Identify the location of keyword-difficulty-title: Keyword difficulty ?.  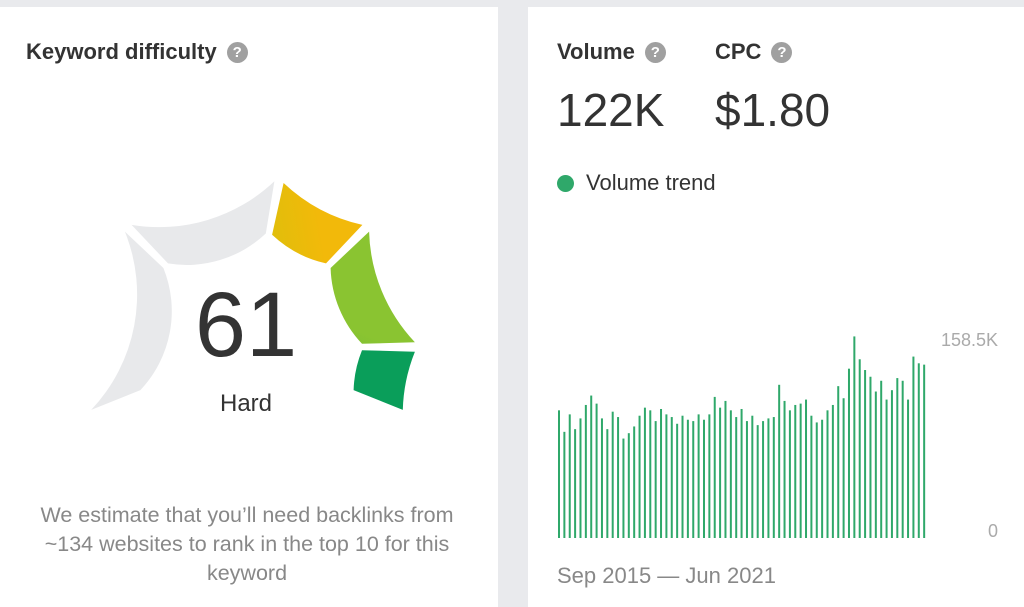
(137, 52).